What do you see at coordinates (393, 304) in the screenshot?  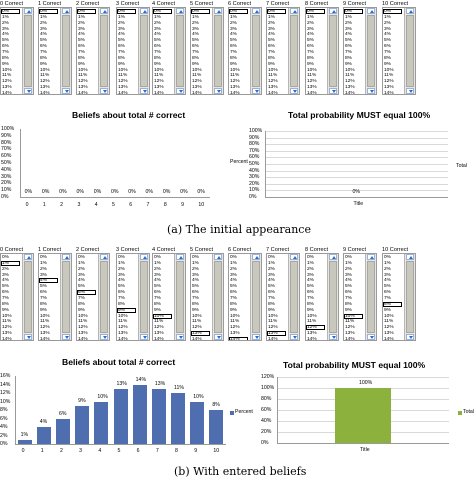 I see `listbox-option-selected: 8%` at bounding box center [393, 304].